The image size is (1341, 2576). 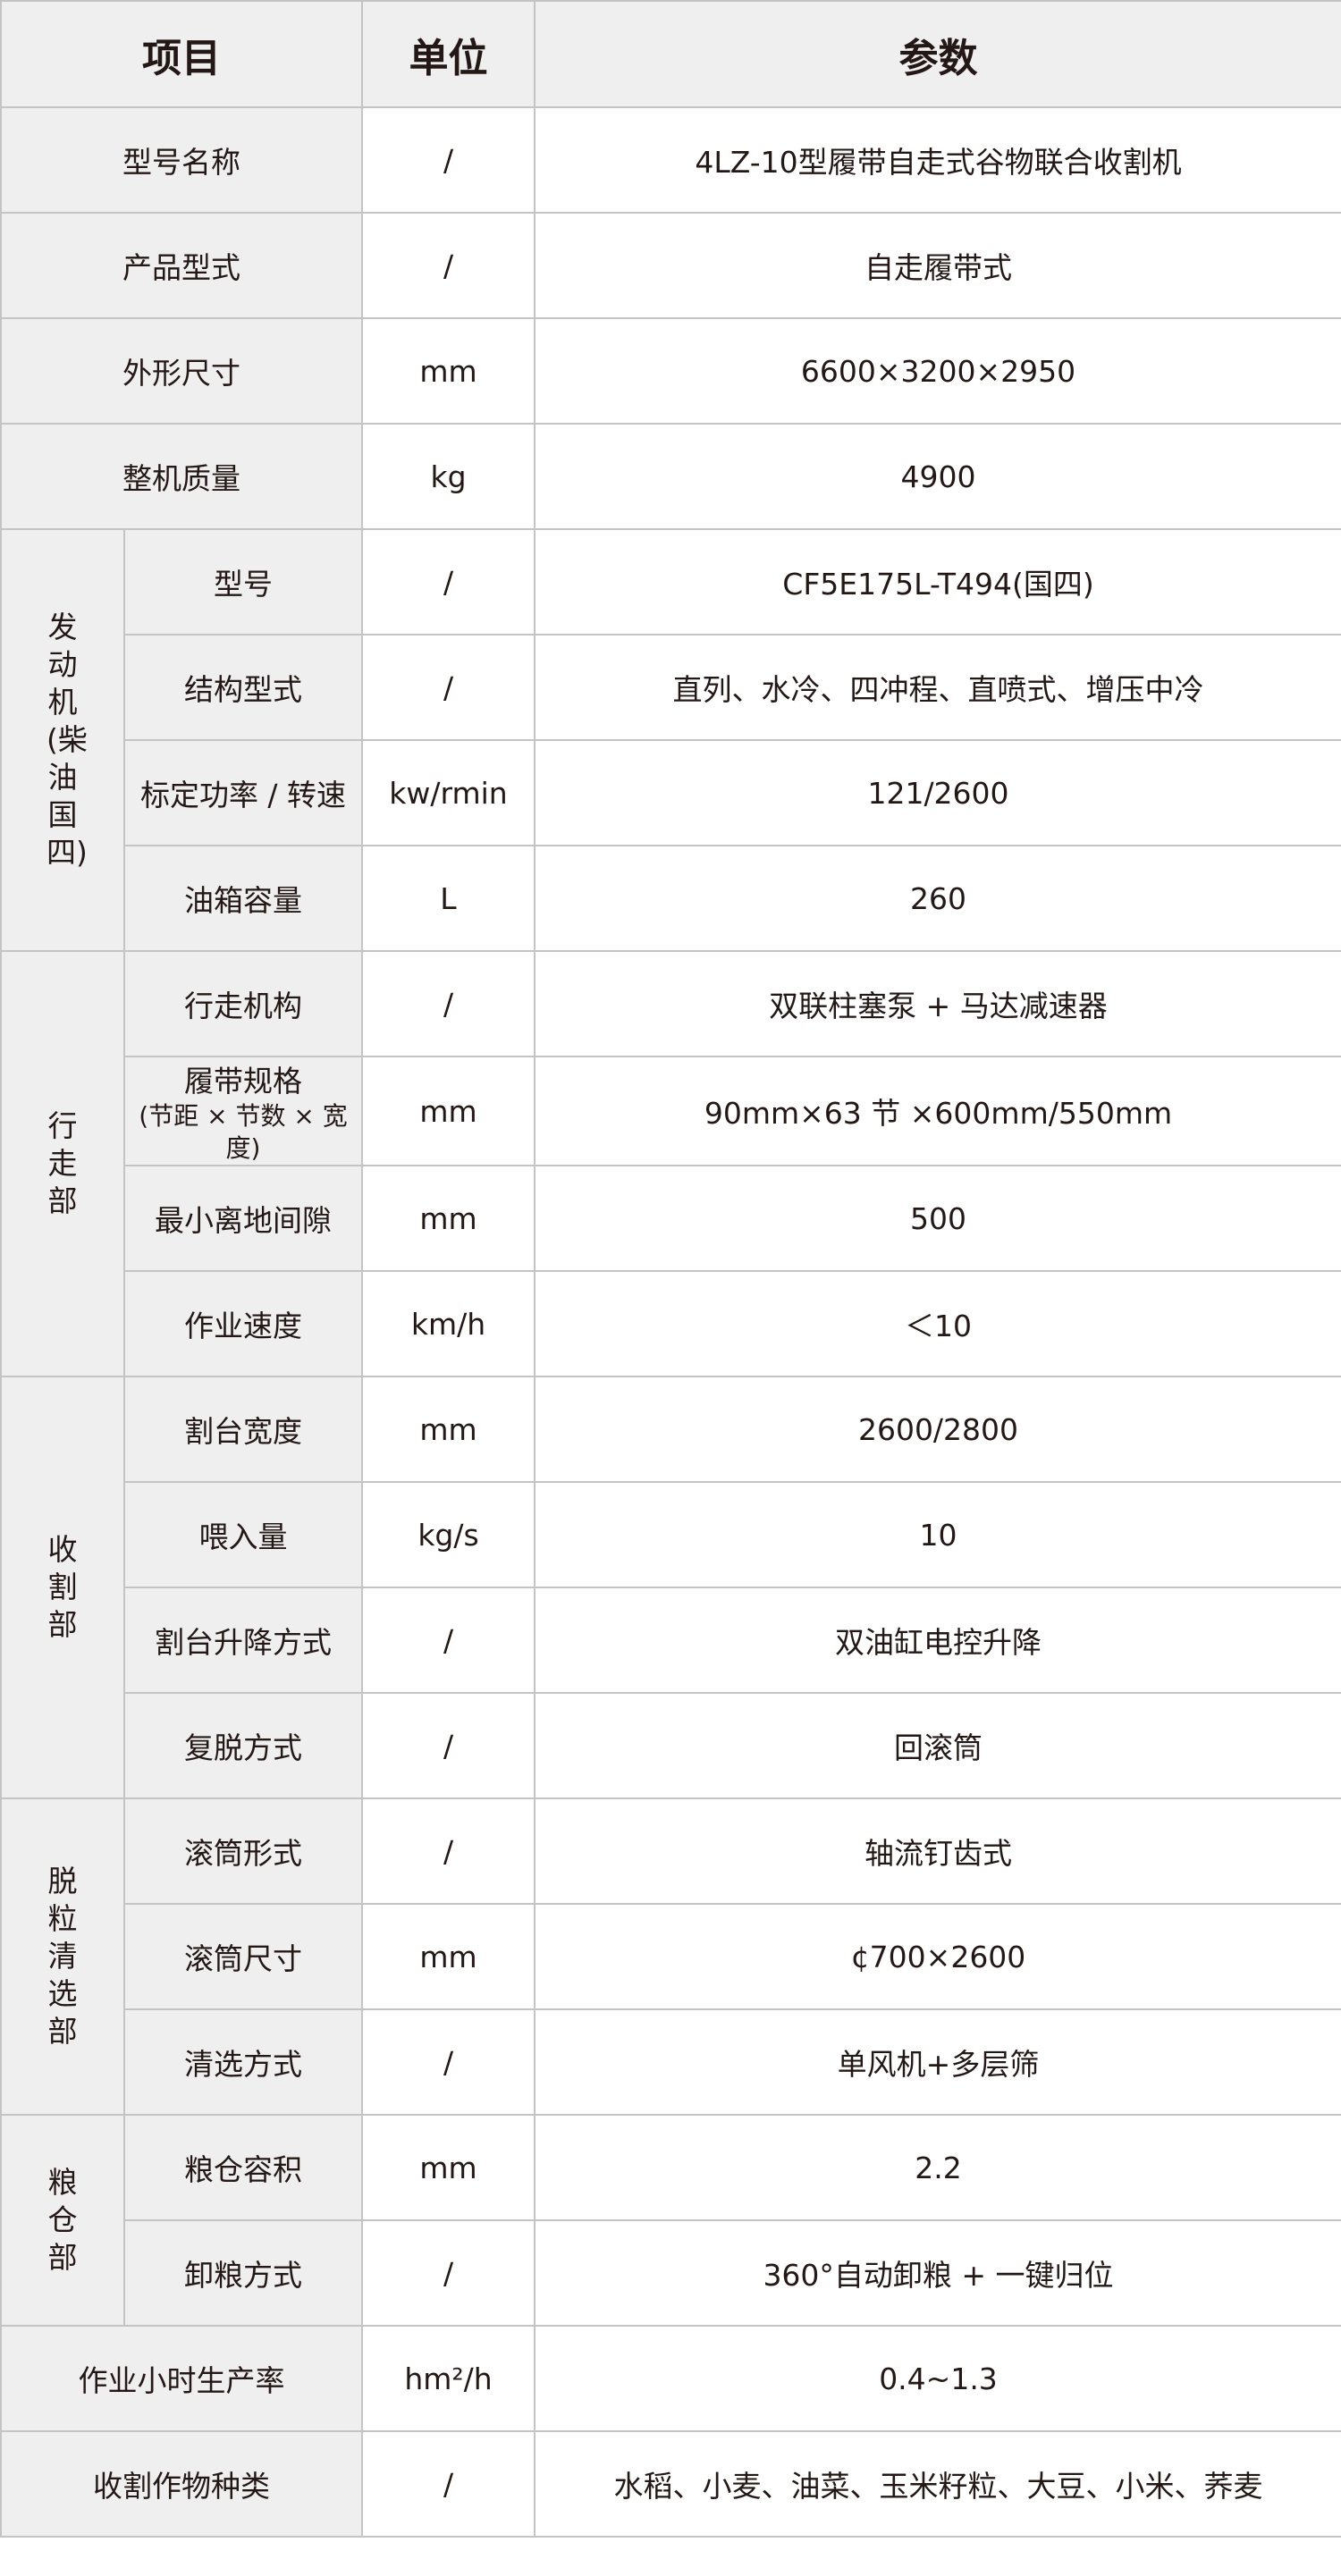 I want to click on row-value: 自走履带式, so click(x=937, y=266).